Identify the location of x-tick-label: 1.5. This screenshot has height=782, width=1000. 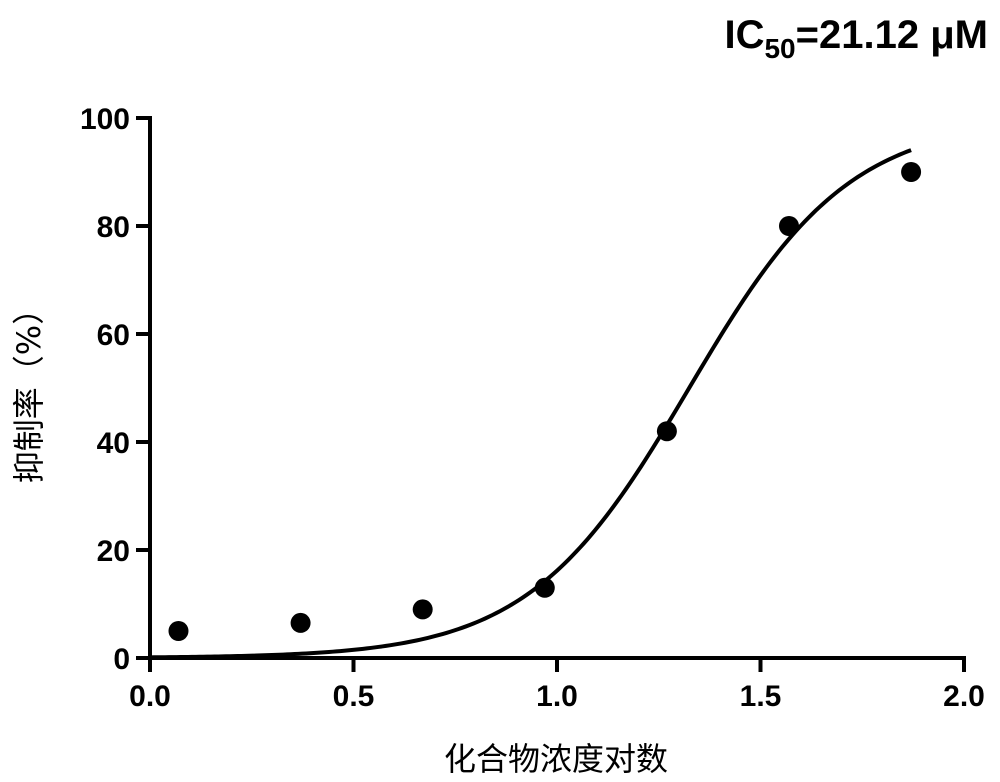
(761, 696).